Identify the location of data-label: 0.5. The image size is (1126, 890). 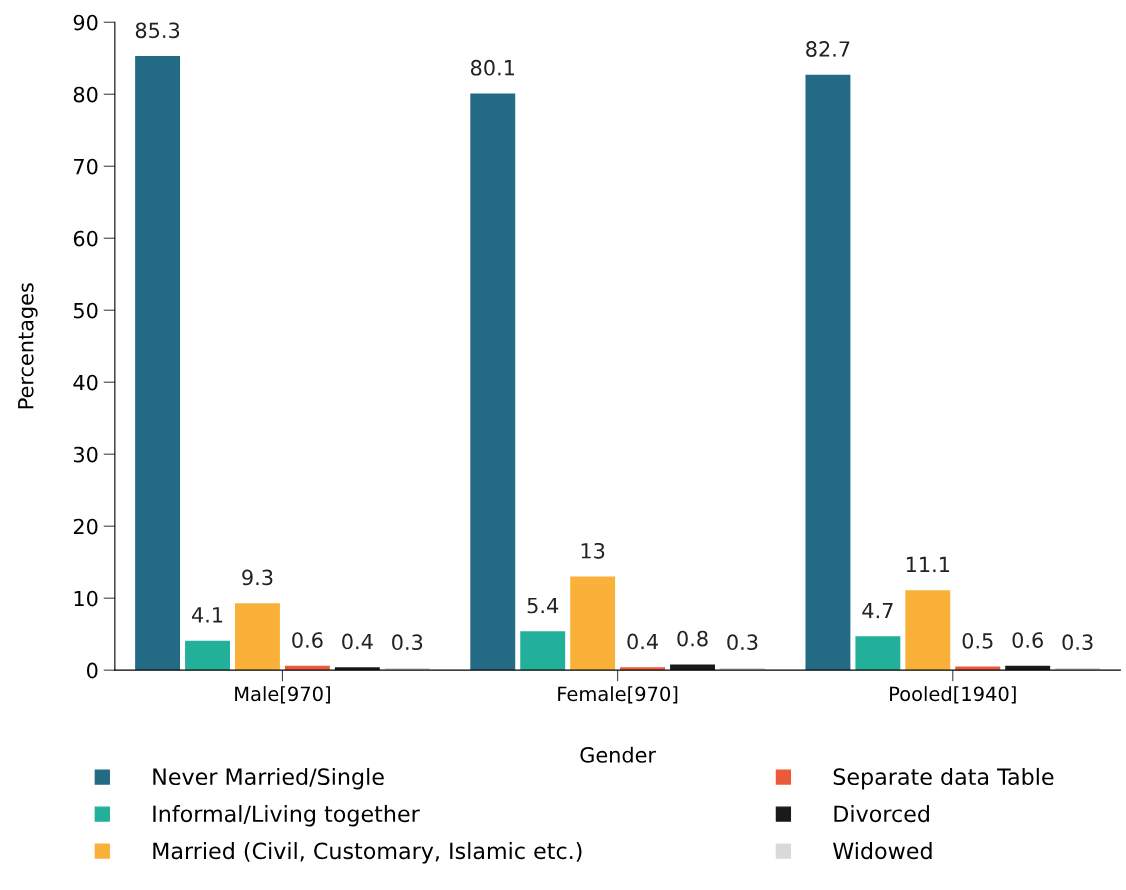
(977, 640).